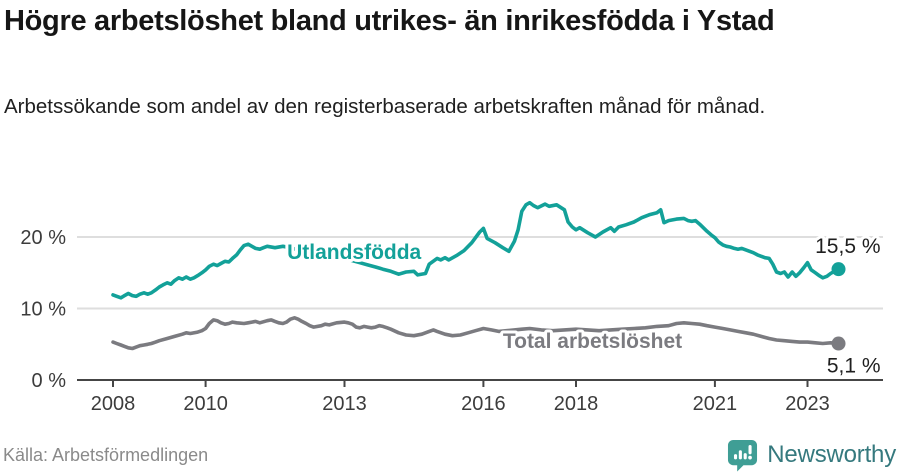 The width and height of the screenshot is (900, 474). I want to click on x-tick-label: 2013, so click(344, 404).